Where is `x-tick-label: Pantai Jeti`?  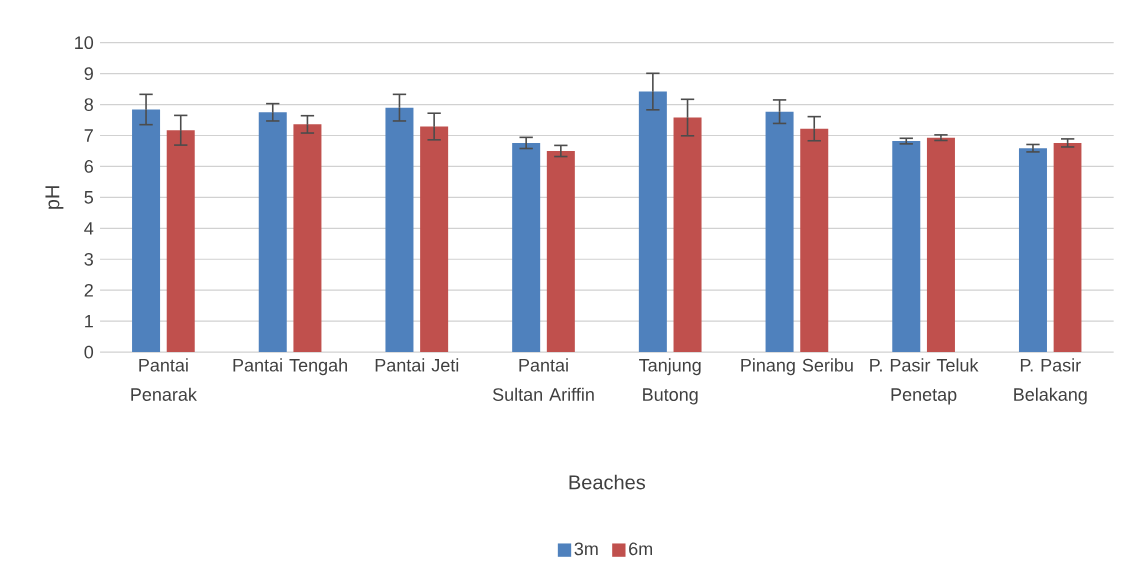 x-tick-label: Pantai Jeti is located at coordinates (417, 365).